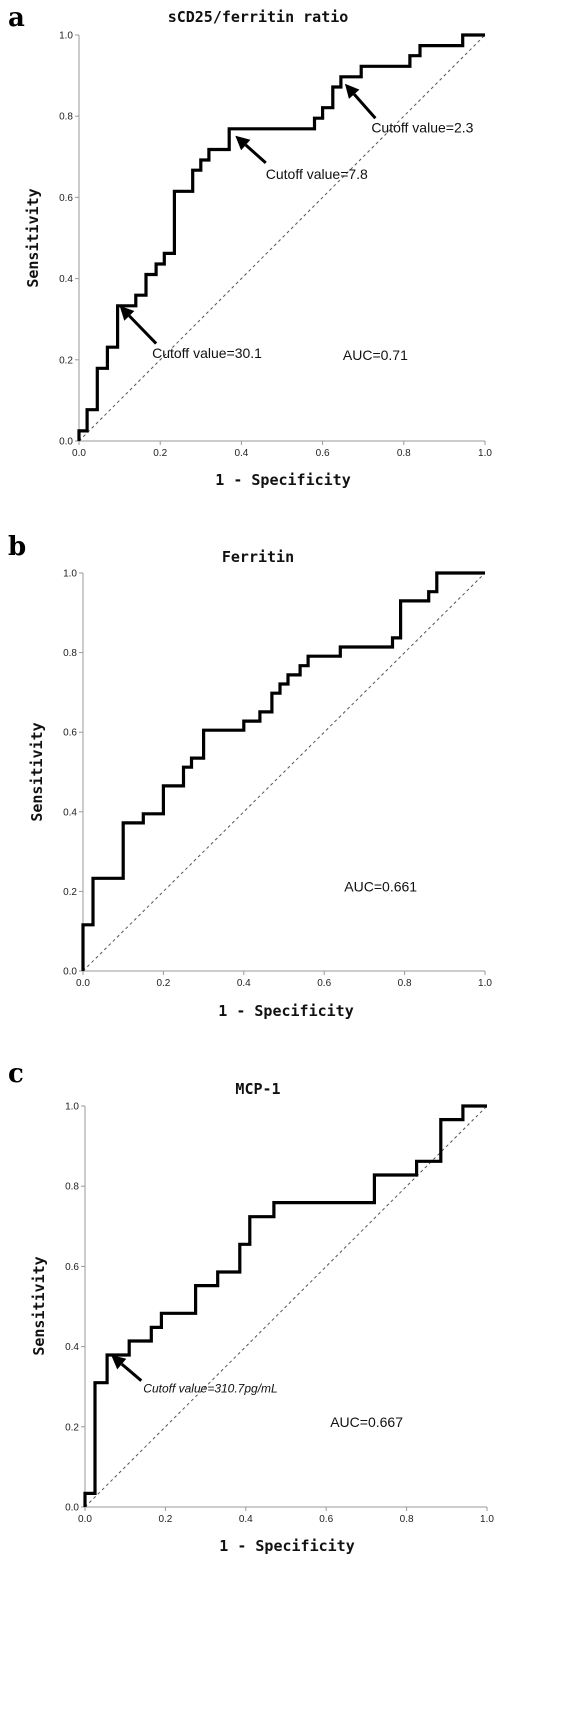  Describe the element at coordinates (375, 355) in the screenshot. I see `auc-label: AUC=0.71` at that location.